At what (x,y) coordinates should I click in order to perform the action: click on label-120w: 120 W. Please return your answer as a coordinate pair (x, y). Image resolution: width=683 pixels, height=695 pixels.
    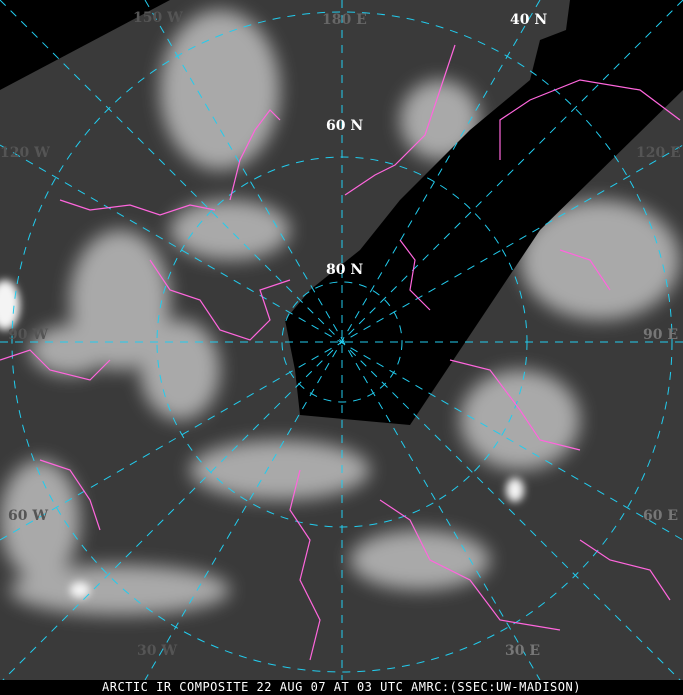
    Looking at the image, I should click on (25, 153).